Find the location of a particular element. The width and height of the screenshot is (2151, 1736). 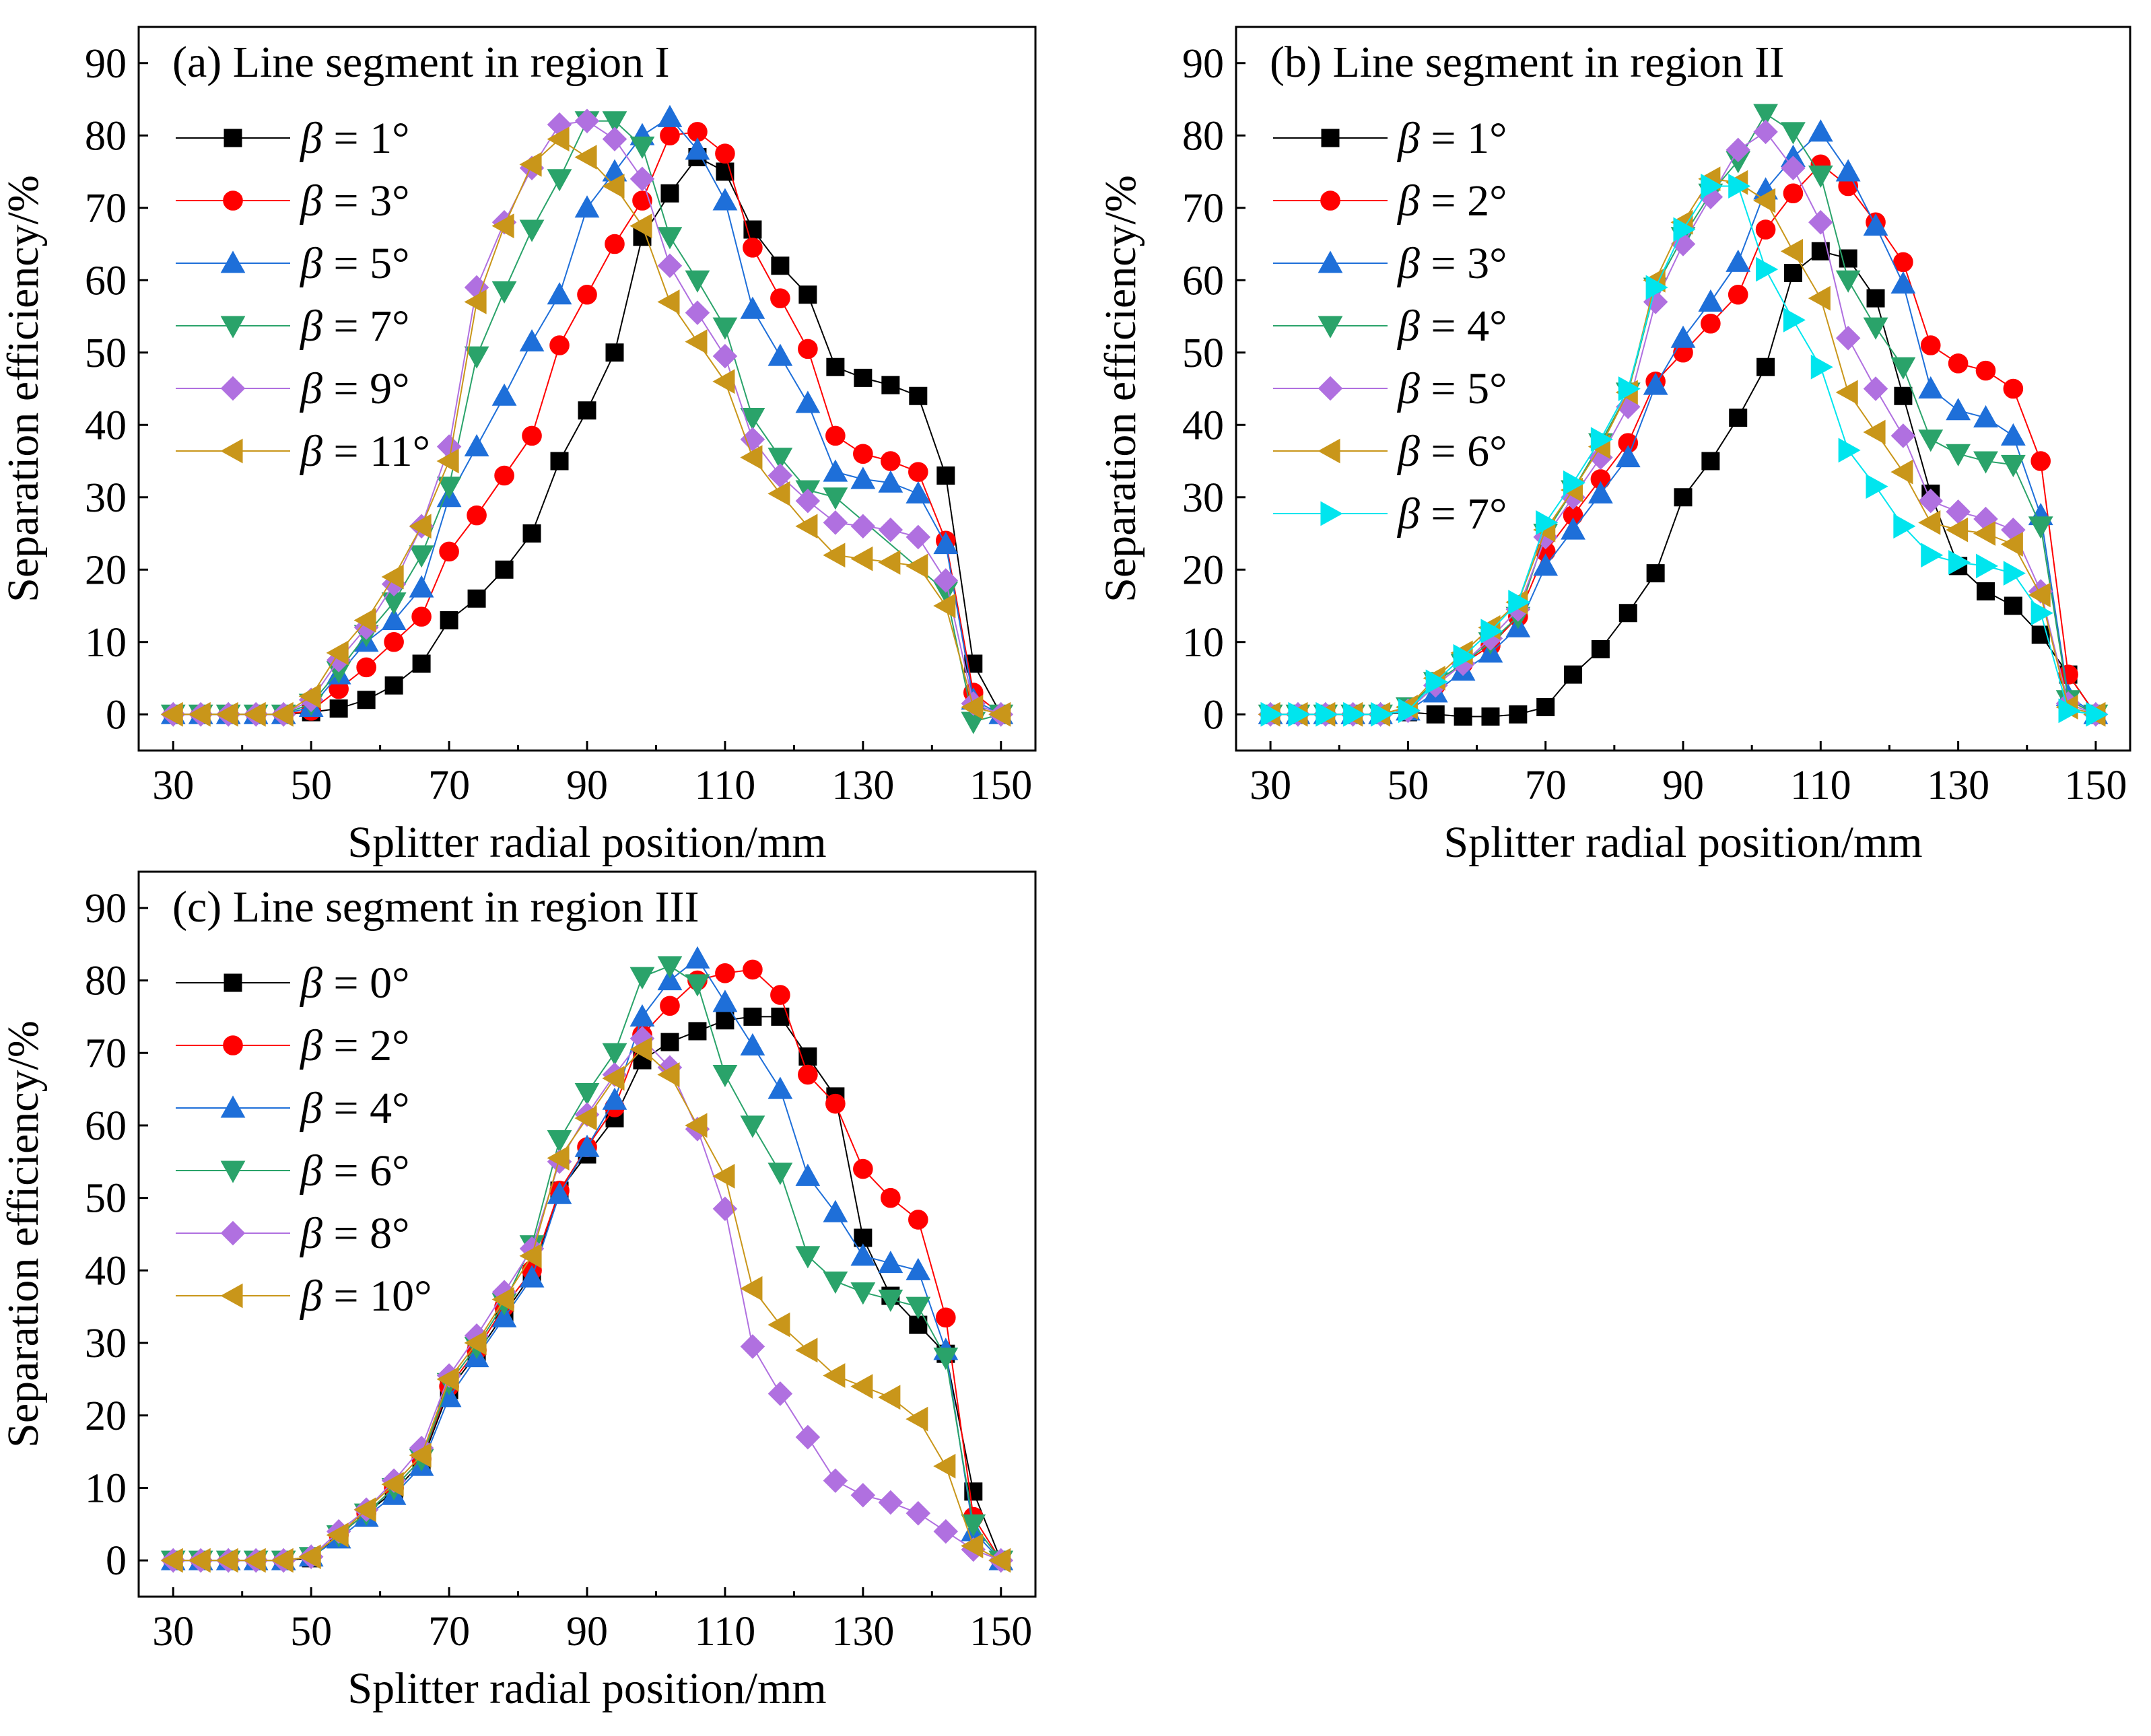

y-tick-label: 80 is located at coordinates (106, 136).